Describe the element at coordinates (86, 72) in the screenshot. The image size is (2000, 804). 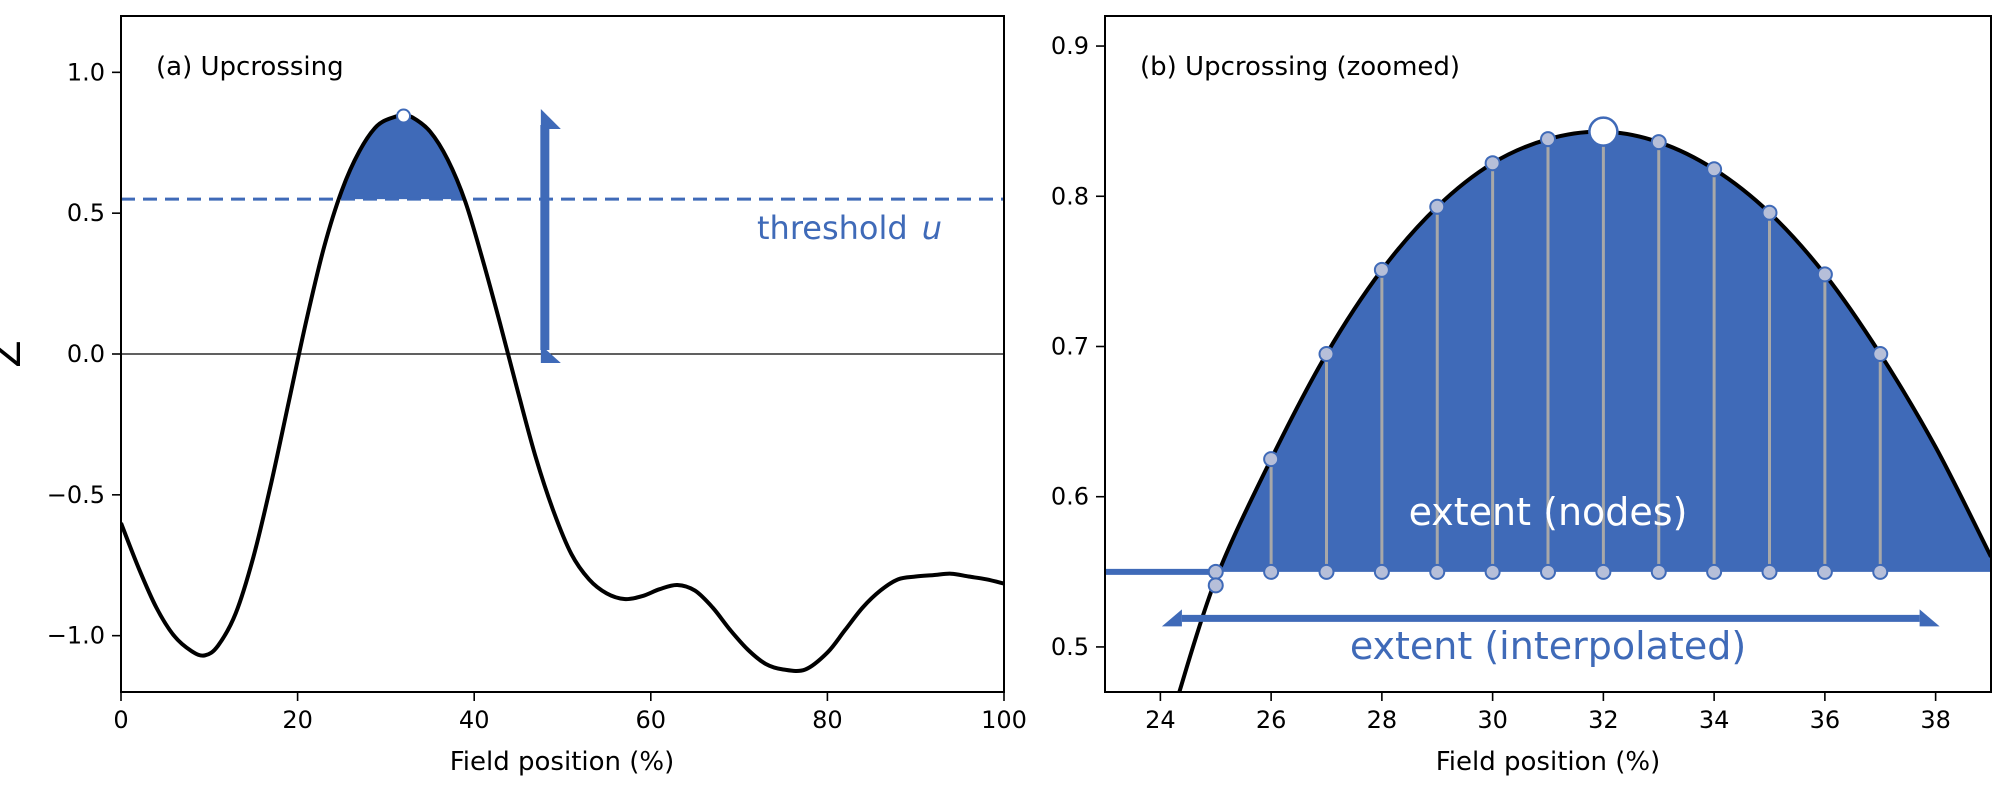
I see `panel-a-y-tick-label: 1.0` at that location.